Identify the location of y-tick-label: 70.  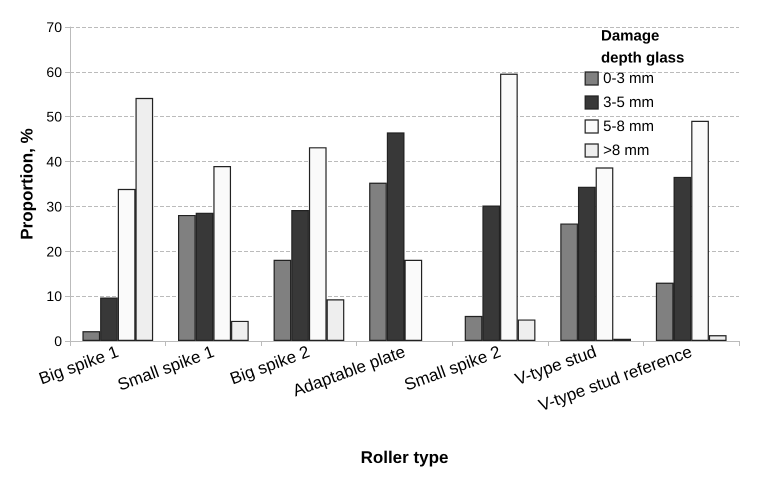
(54, 27).